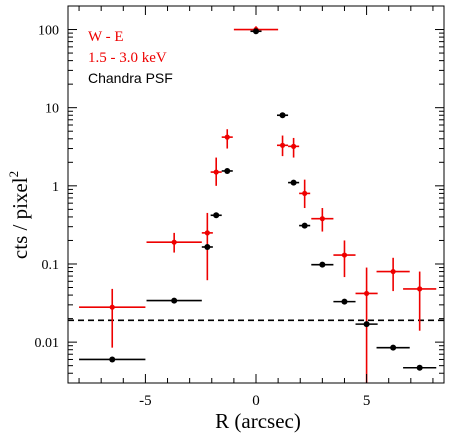 This screenshot has height=438, width=452. I want to click on legend-entry-0: W - E, so click(106, 37).